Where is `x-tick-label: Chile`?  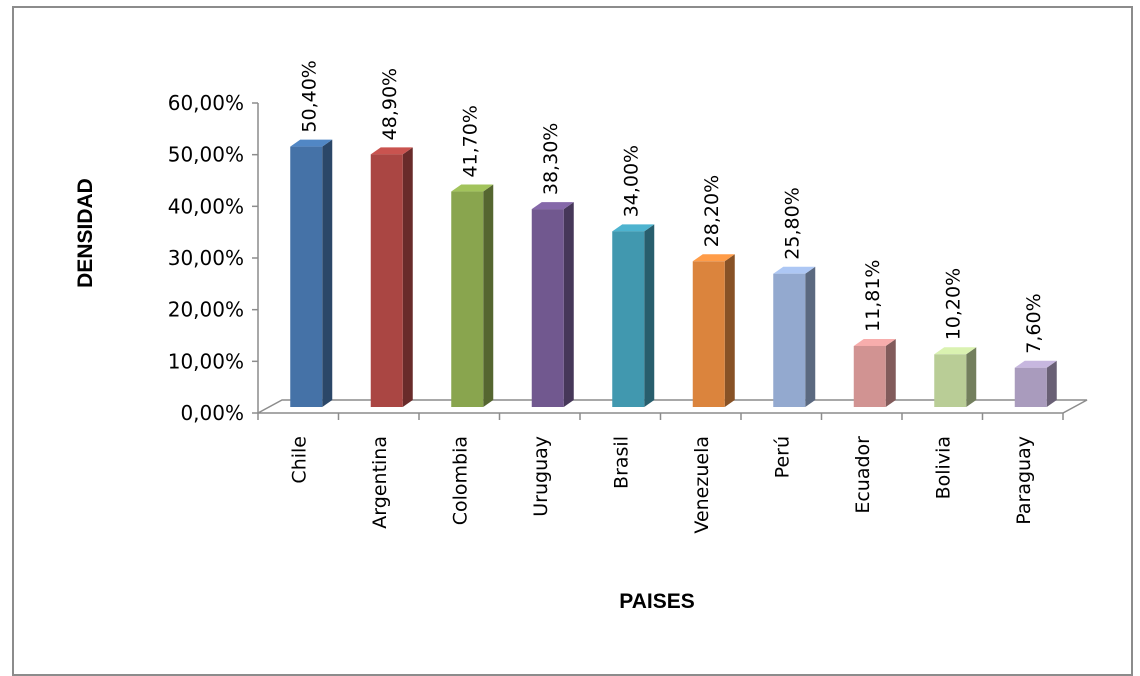 x-tick-label: Chile is located at coordinates (299, 460).